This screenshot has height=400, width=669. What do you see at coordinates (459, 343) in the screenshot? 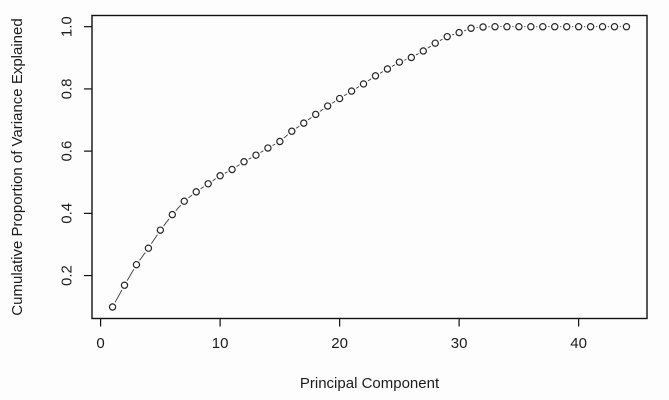
I see `x-tick-label: 30` at bounding box center [459, 343].